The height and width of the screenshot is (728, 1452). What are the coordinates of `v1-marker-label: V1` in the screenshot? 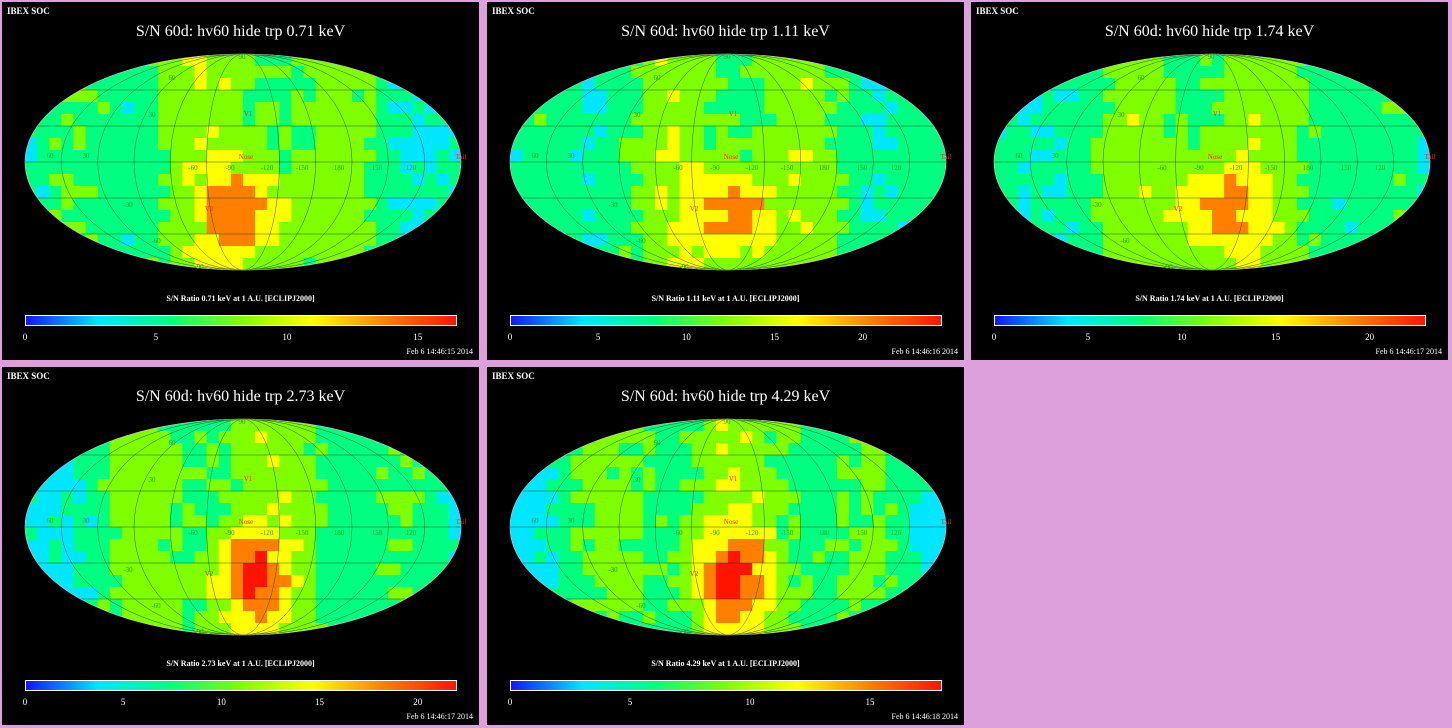 It's located at (248, 114).